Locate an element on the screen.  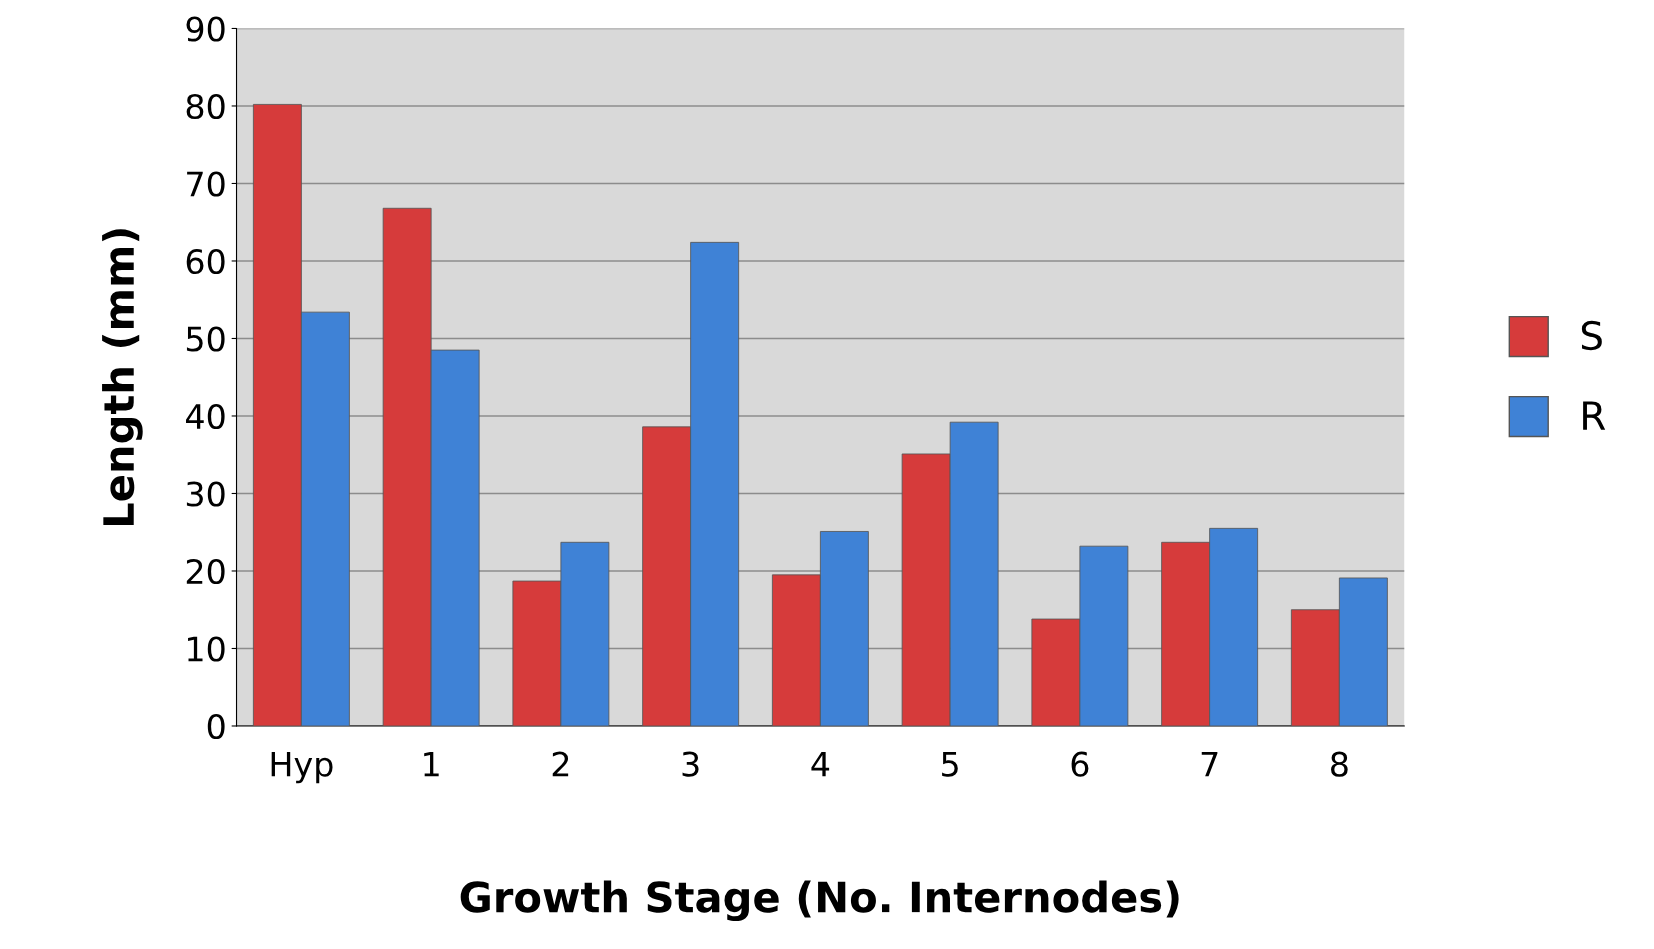
x-tick-label: 2 is located at coordinates (560, 764).